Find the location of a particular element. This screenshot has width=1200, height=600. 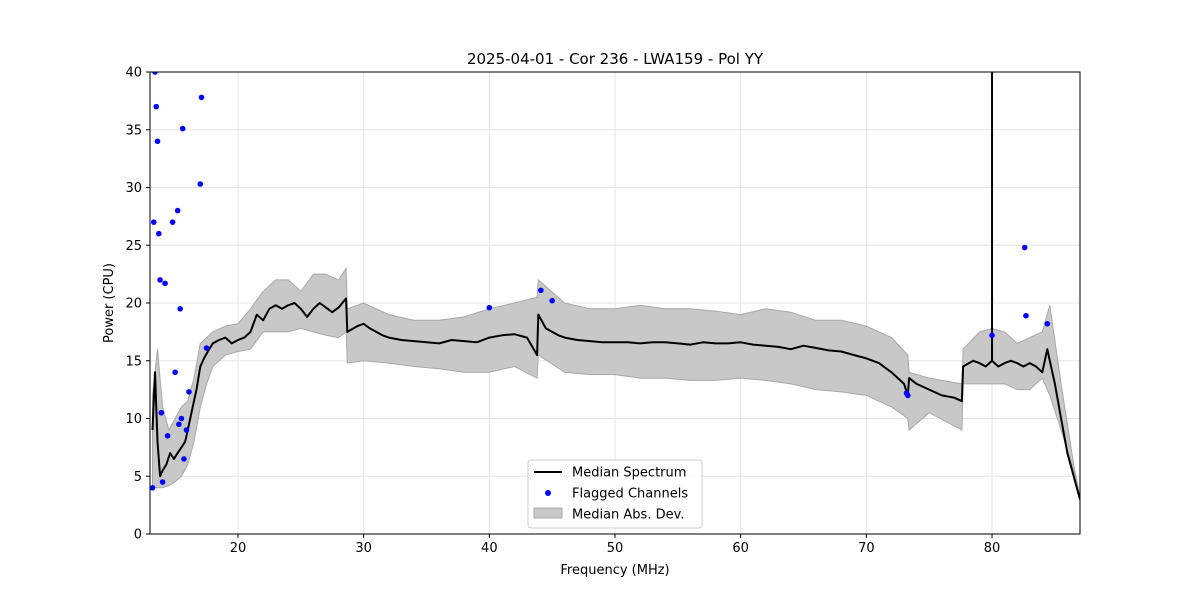

y-tick-label-0: 0 is located at coordinates (138, 535).